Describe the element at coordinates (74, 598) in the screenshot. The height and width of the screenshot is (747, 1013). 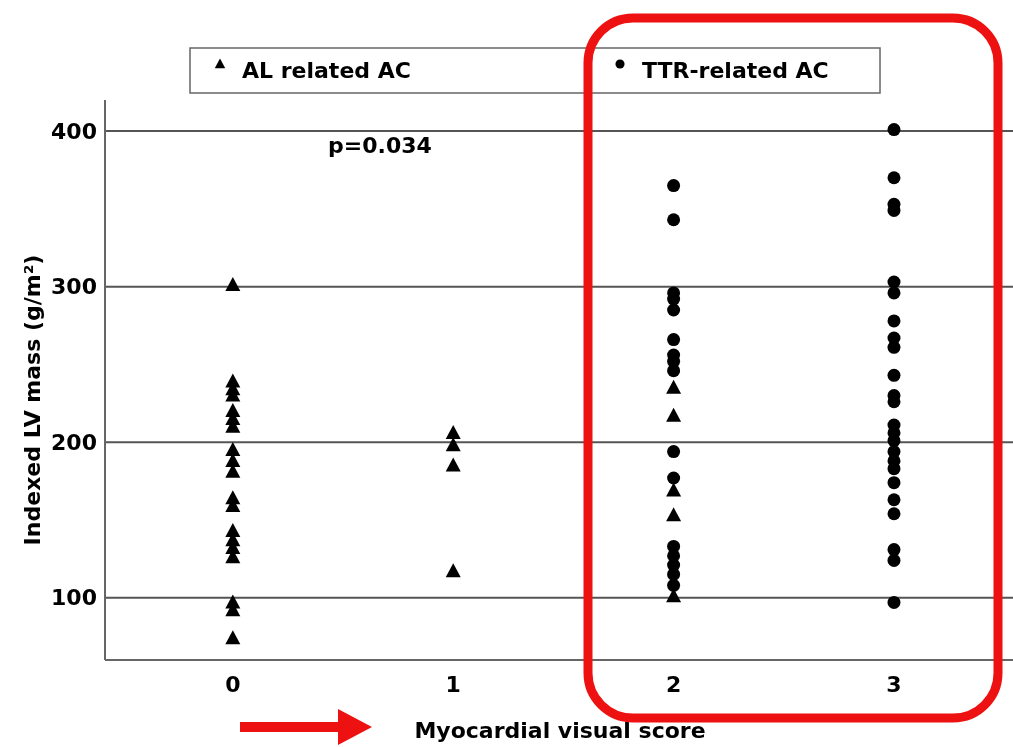
I see `y-tick-label: 100` at that location.